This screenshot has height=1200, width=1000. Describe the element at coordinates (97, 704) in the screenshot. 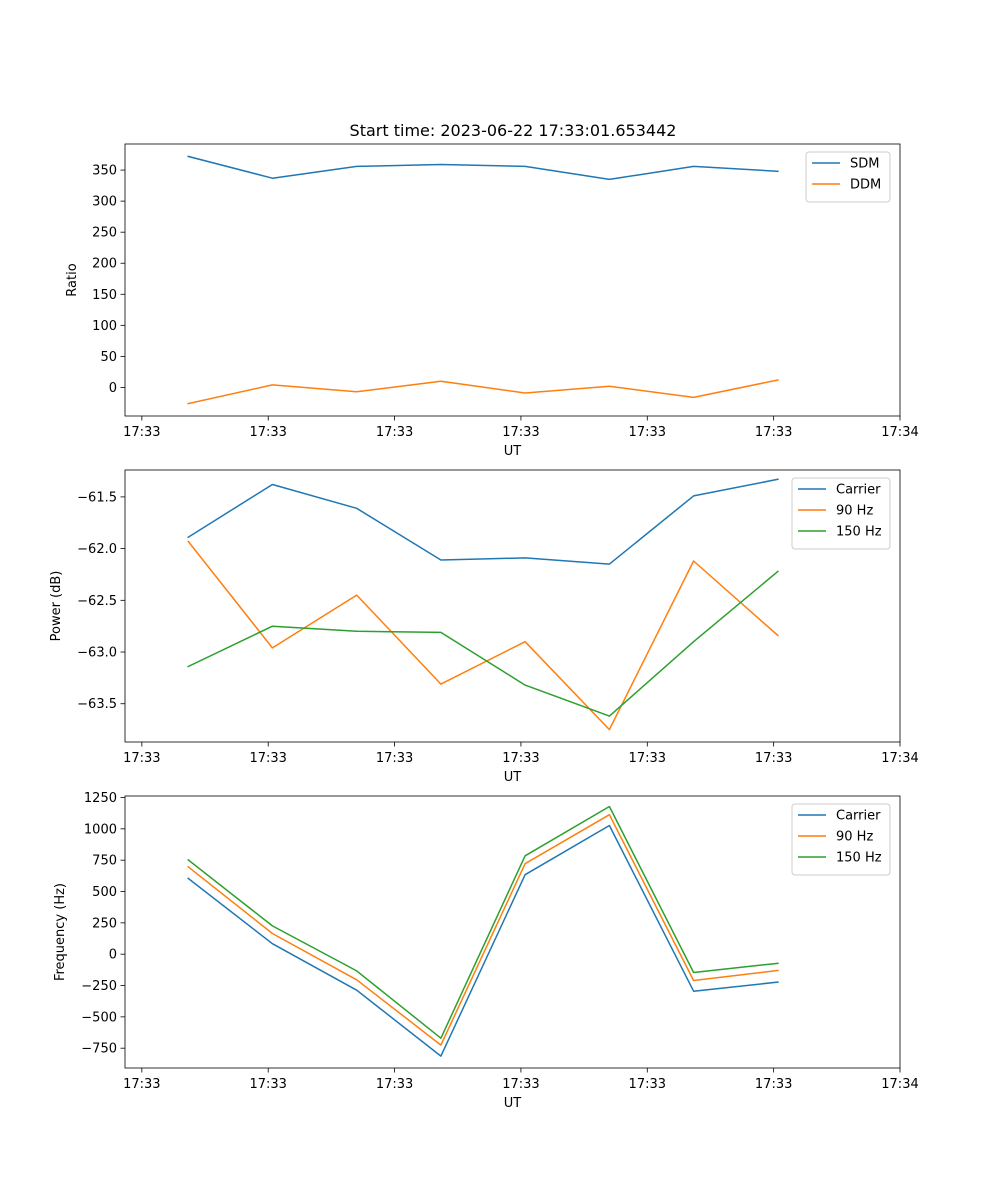

I see `y-tick-label: −63.5` at that location.